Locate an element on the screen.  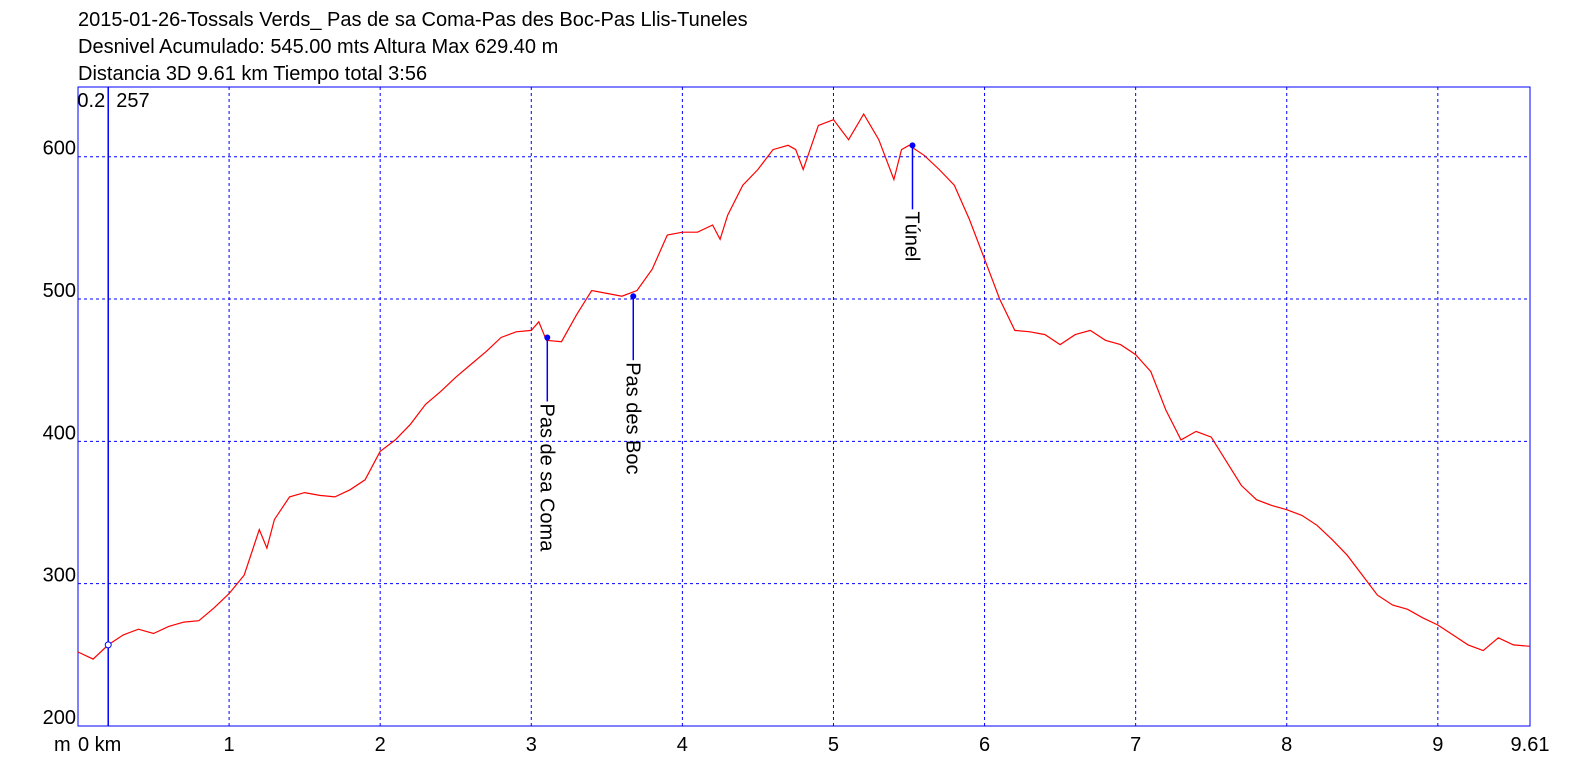
y-tick-label: 600 is located at coordinates (59, 149).